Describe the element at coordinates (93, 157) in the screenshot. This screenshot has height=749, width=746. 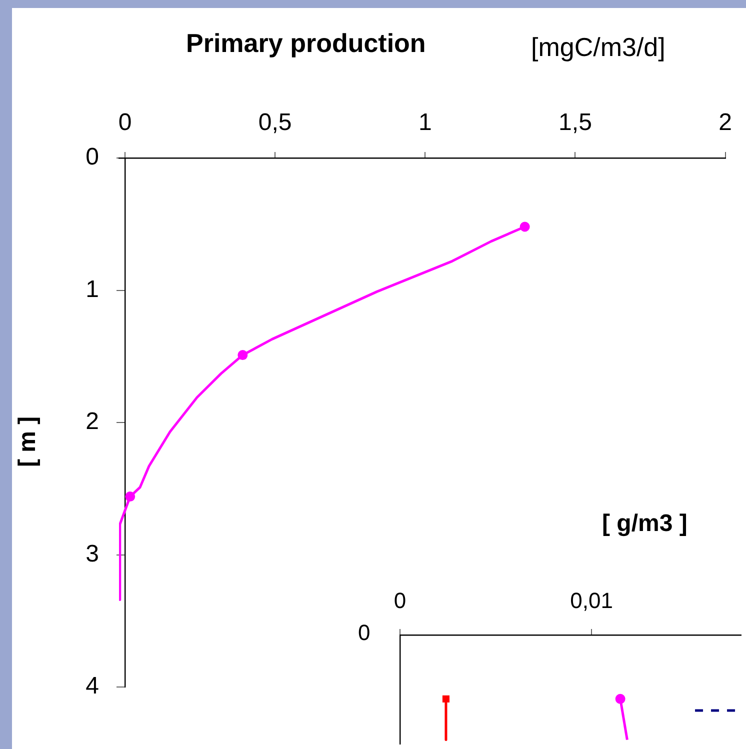
I see `y-tick-label: 0` at that location.